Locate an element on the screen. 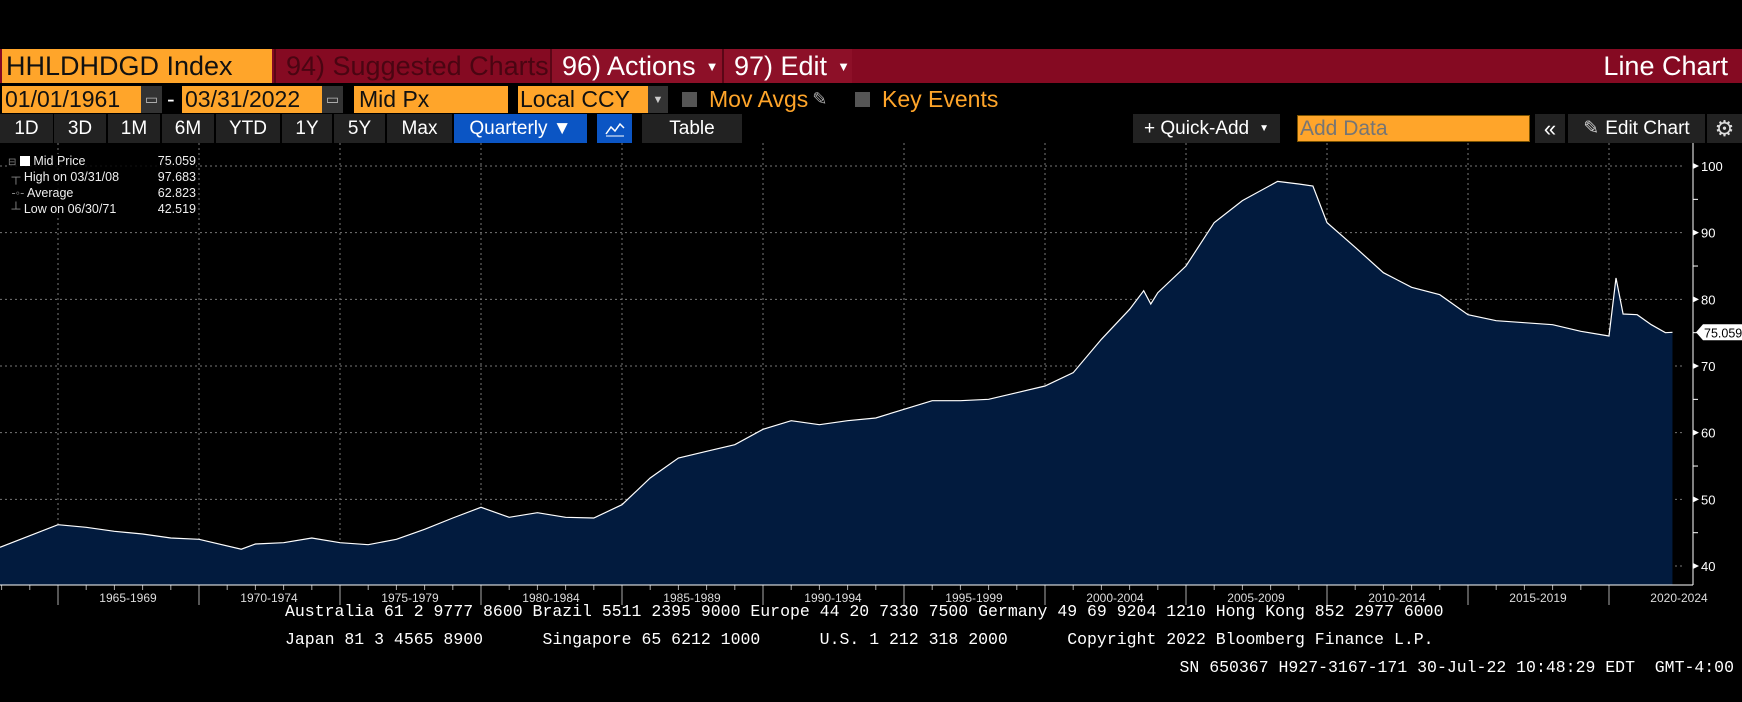 The height and width of the screenshot is (702, 1742). key-events-toggle: Key Events is located at coordinates (926, 99).